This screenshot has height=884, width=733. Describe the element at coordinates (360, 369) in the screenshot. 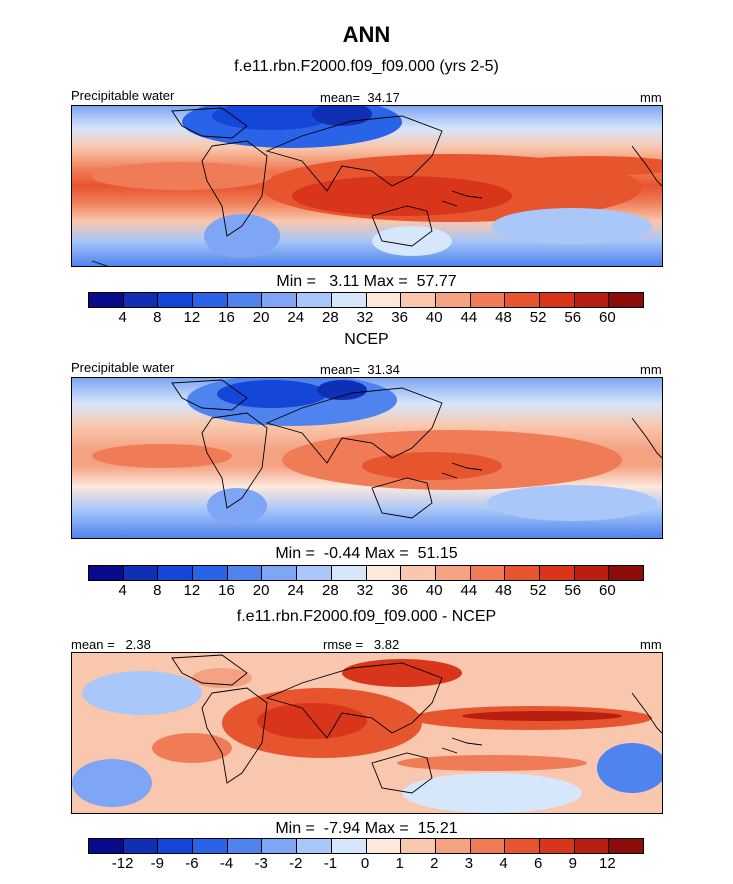

I see `panel2-mean-label: mean= 31.34` at that location.